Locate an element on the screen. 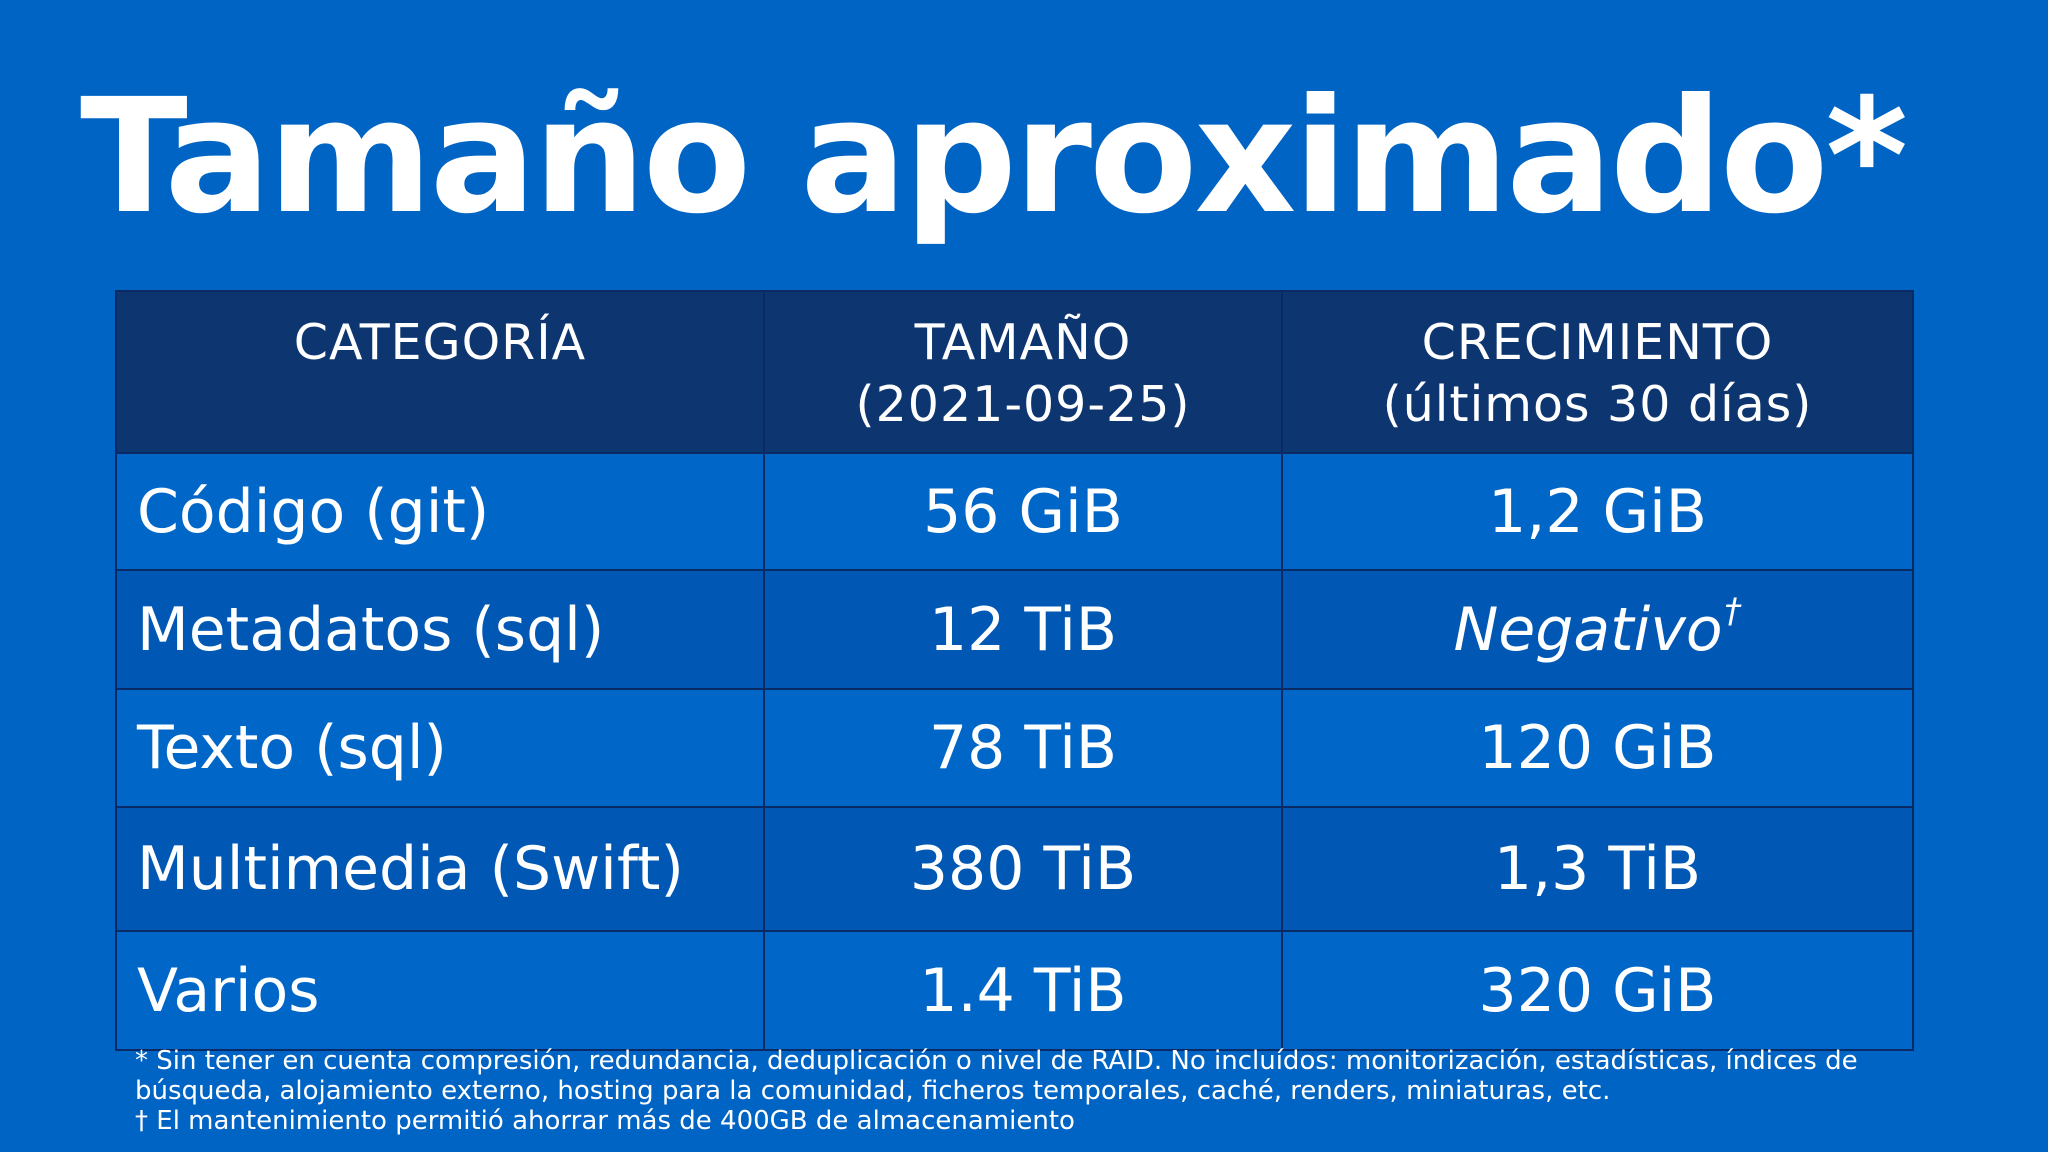  size-cell: 78 TiB is located at coordinates (1023, 748).